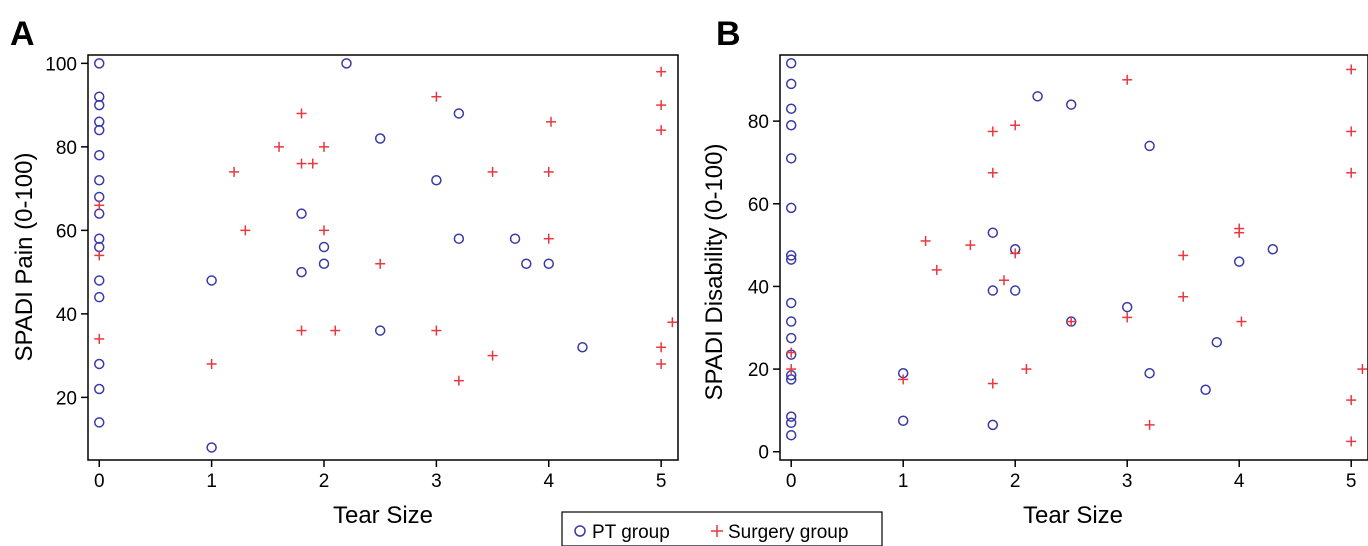 The image size is (1368, 546). Describe the element at coordinates (99, 481) in the screenshot. I see `x-tick-label: 0` at that location.